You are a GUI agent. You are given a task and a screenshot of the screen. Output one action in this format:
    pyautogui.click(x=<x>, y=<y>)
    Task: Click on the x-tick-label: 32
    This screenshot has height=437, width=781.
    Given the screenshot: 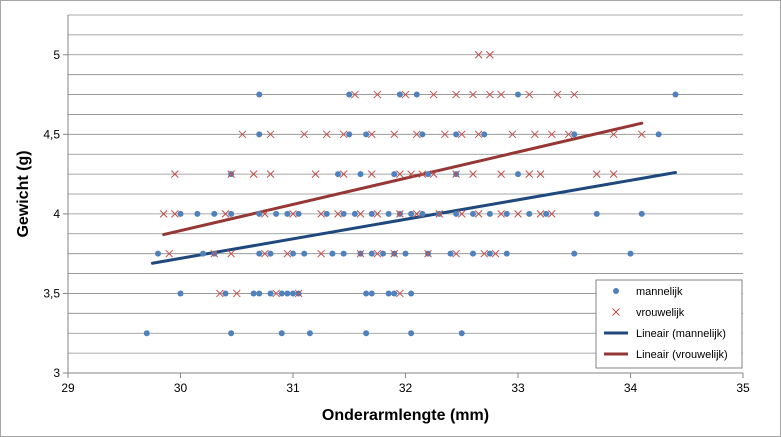 What is the action you would take?
    pyautogui.click(x=406, y=388)
    